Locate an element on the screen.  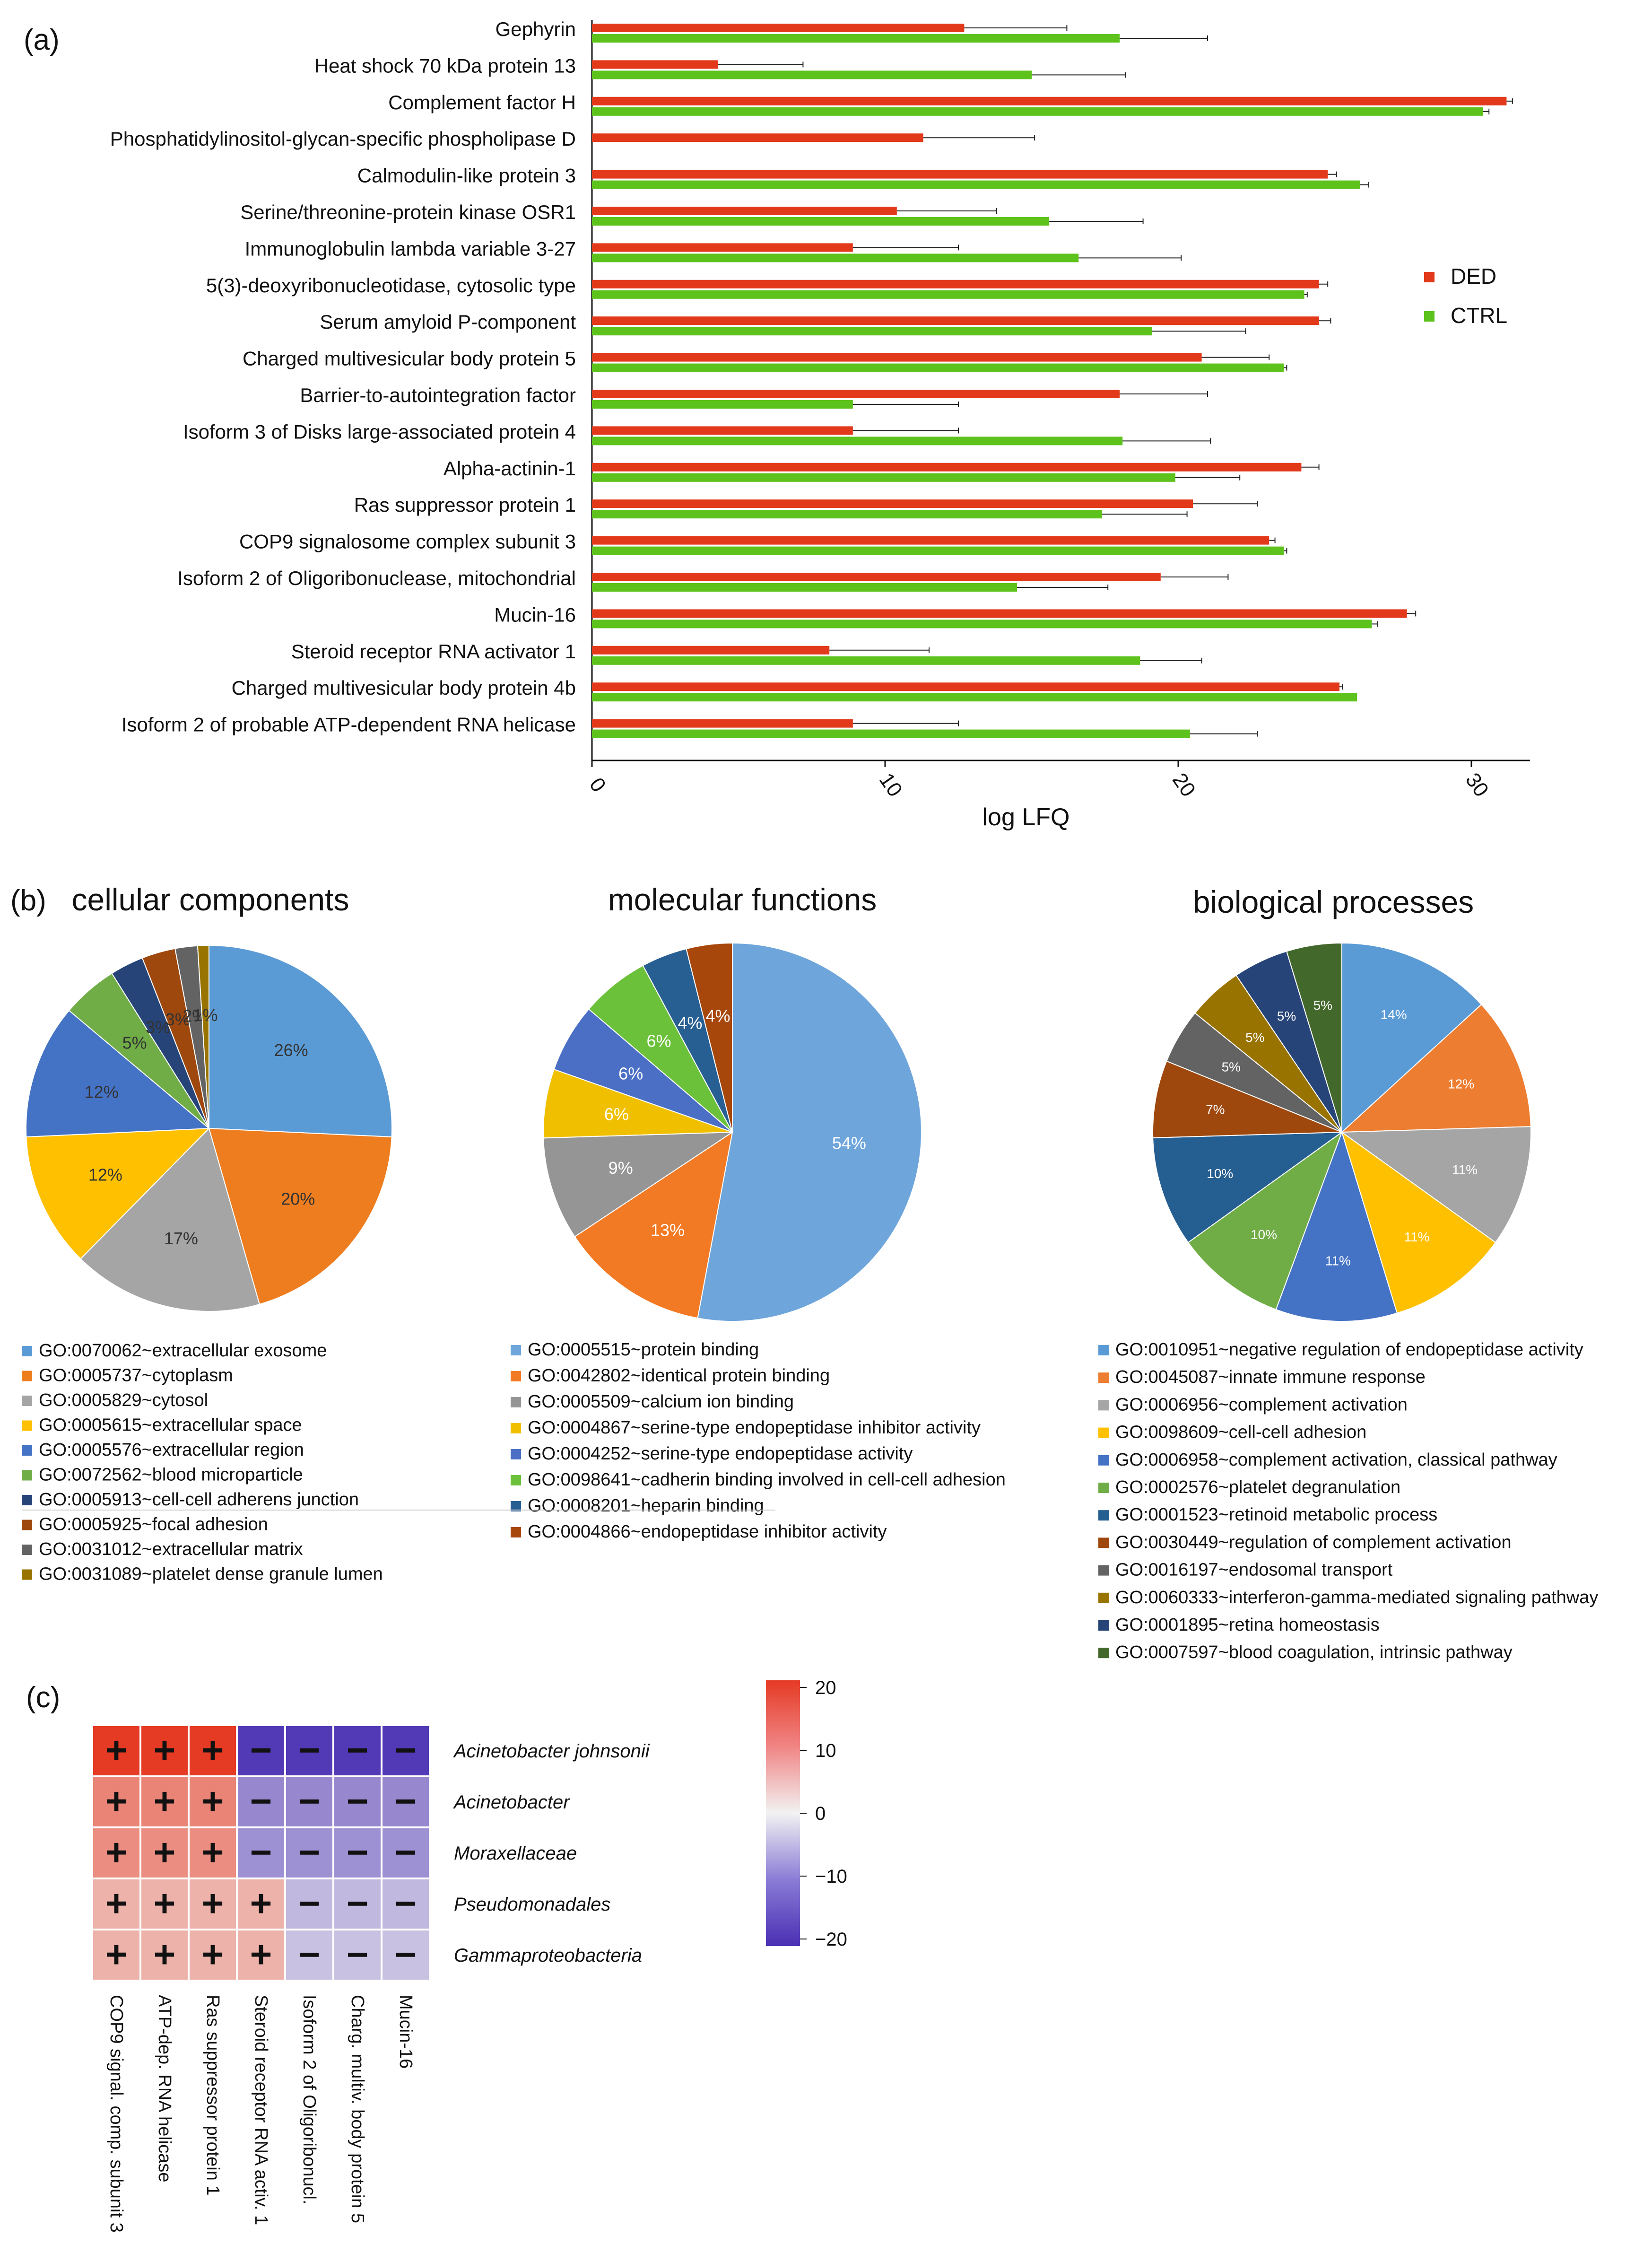
x-axis-label: log LFQ is located at coordinates (1026, 817).